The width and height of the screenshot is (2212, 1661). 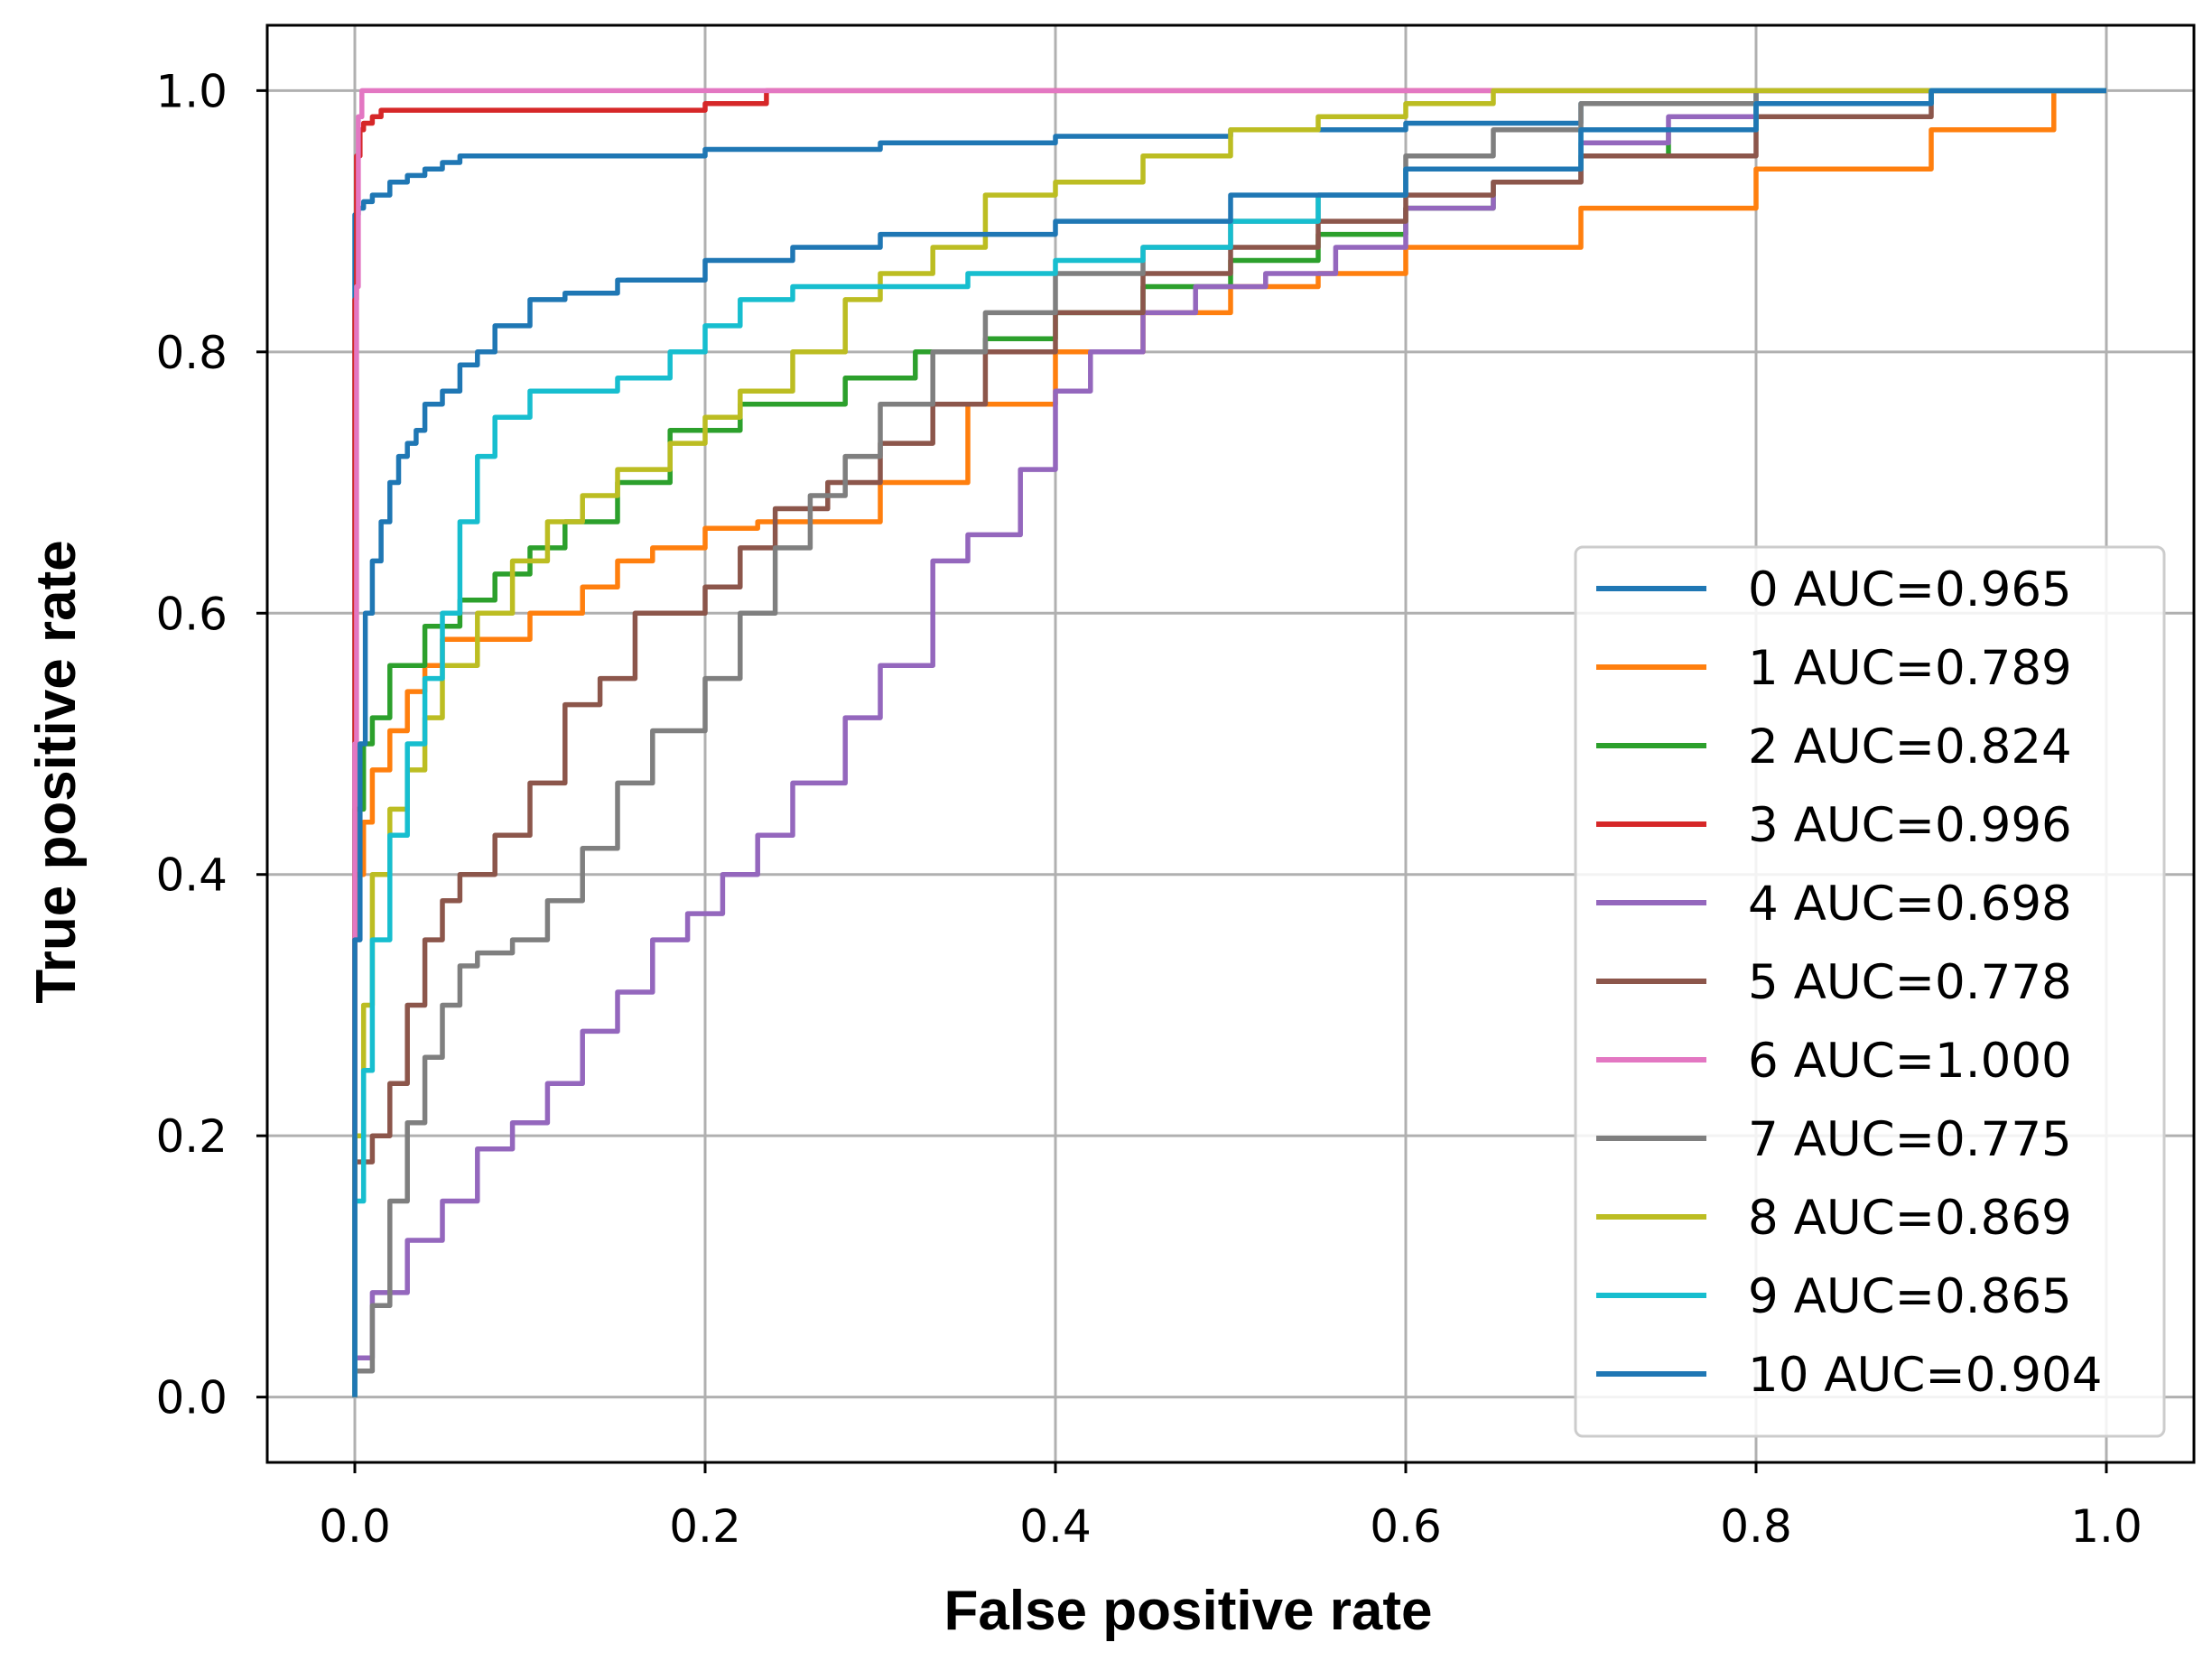 What do you see at coordinates (1230, 1526) in the screenshot?
I see `x-tick-labels: 0.0 0.2 0.4 0.6 0.8 1.0` at bounding box center [1230, 1526].